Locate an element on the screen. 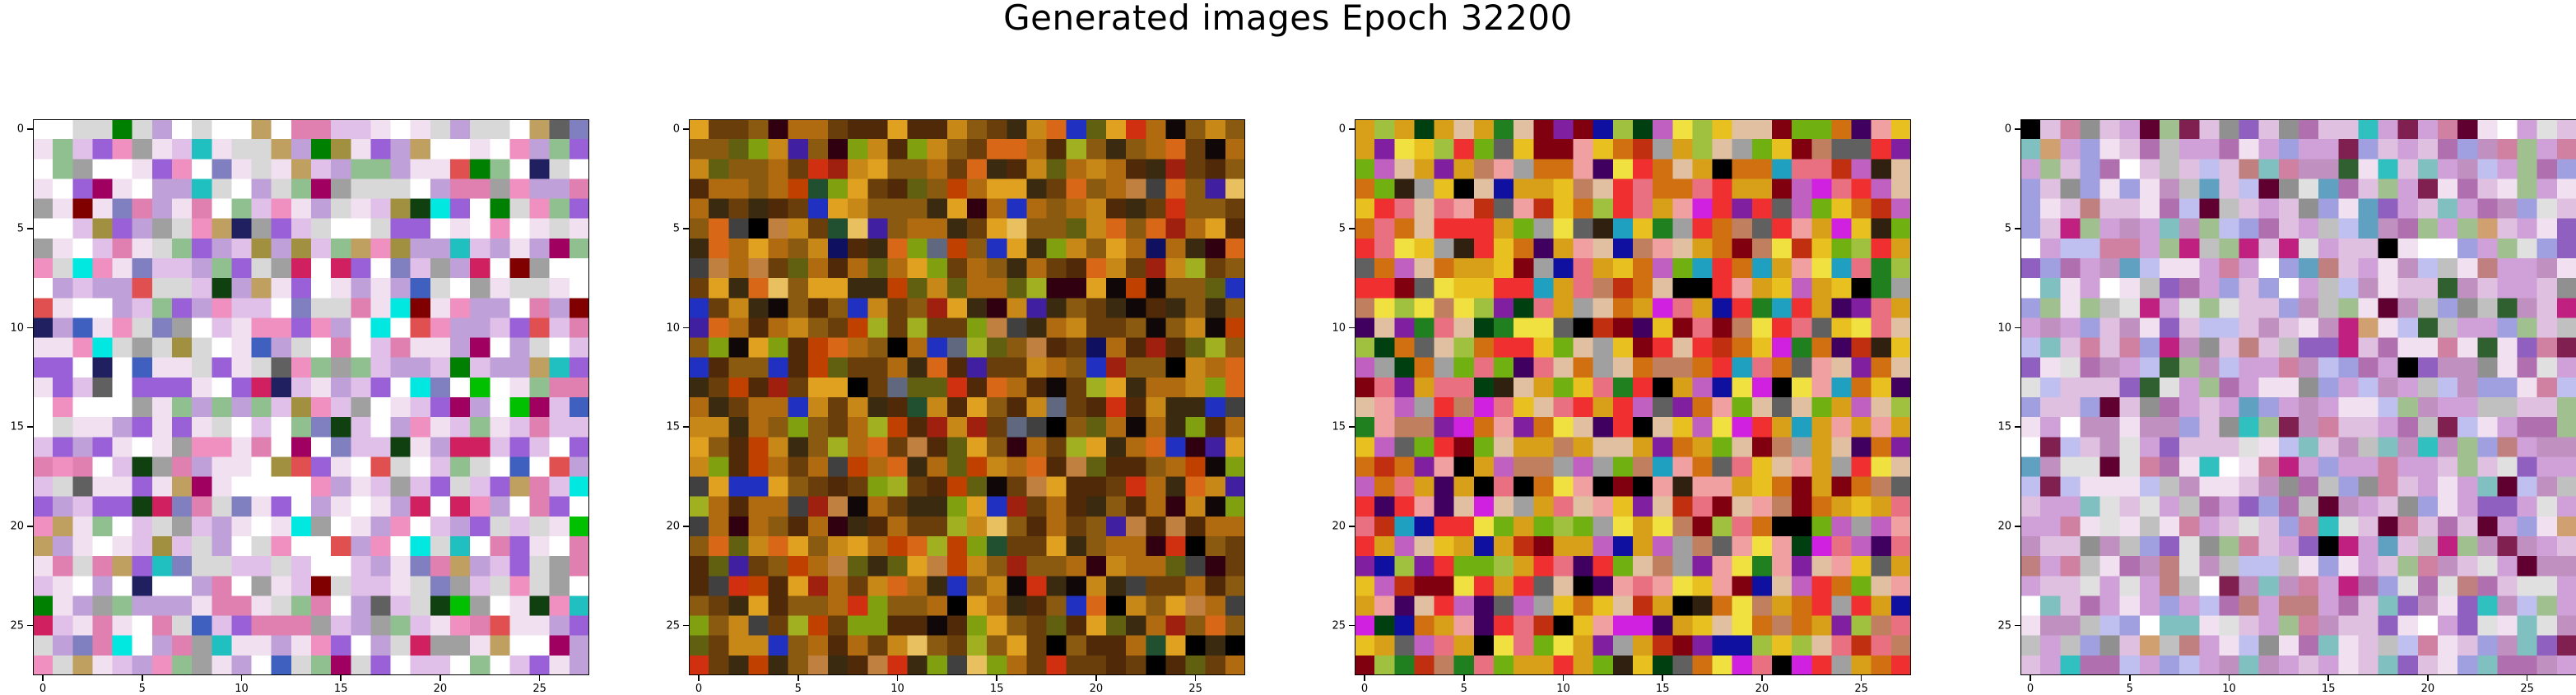 The height and width of the screenshot is (695, 2576). figure-title: Generated images Epoch 32200 is located at coordinates (1288, 19).